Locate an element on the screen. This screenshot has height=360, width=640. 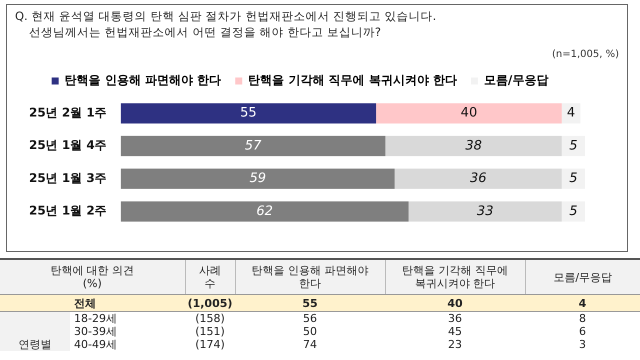
text: 연령별 is located at coordinates (35, 331).